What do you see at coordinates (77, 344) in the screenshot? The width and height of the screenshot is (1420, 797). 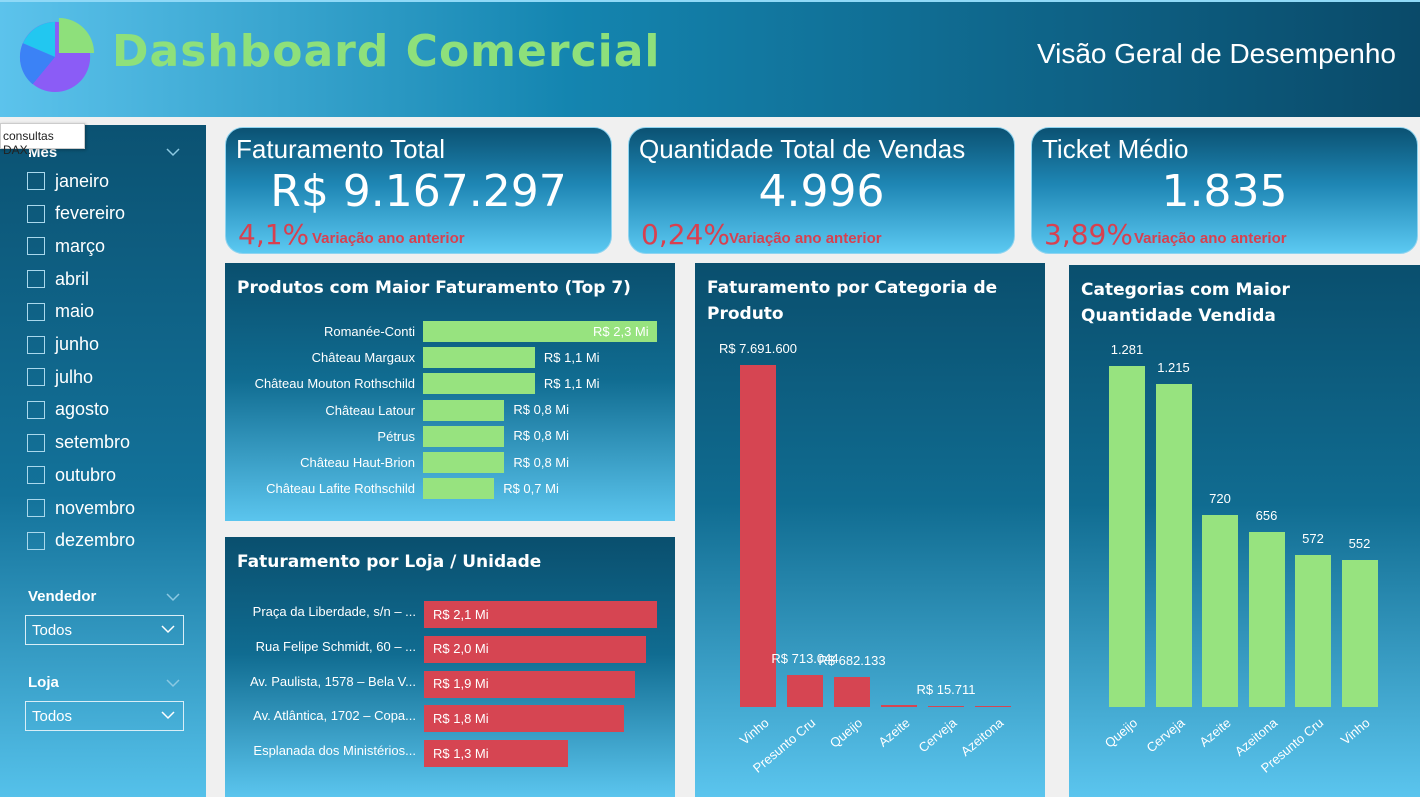 I see `month-label: junho` at bounding box center [77, 344].